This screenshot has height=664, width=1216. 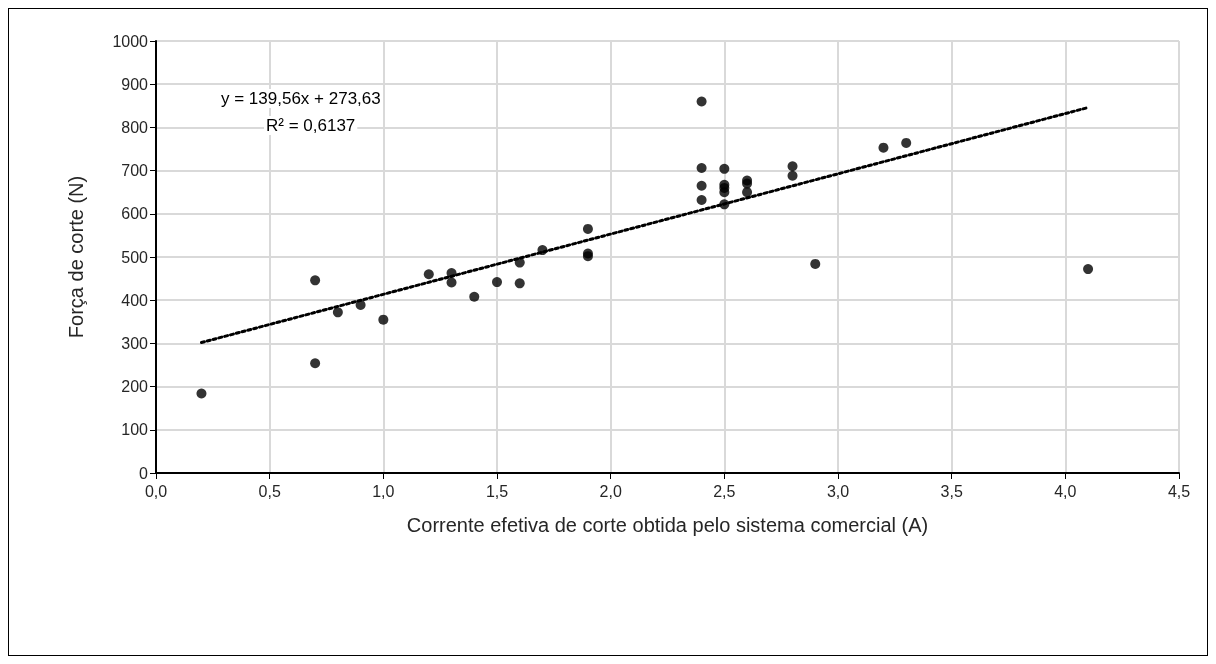 What do you see at coordinates (135, 214) in the screenshot?
I see `y-tick-label: 600` at bounding box center [135, 214].